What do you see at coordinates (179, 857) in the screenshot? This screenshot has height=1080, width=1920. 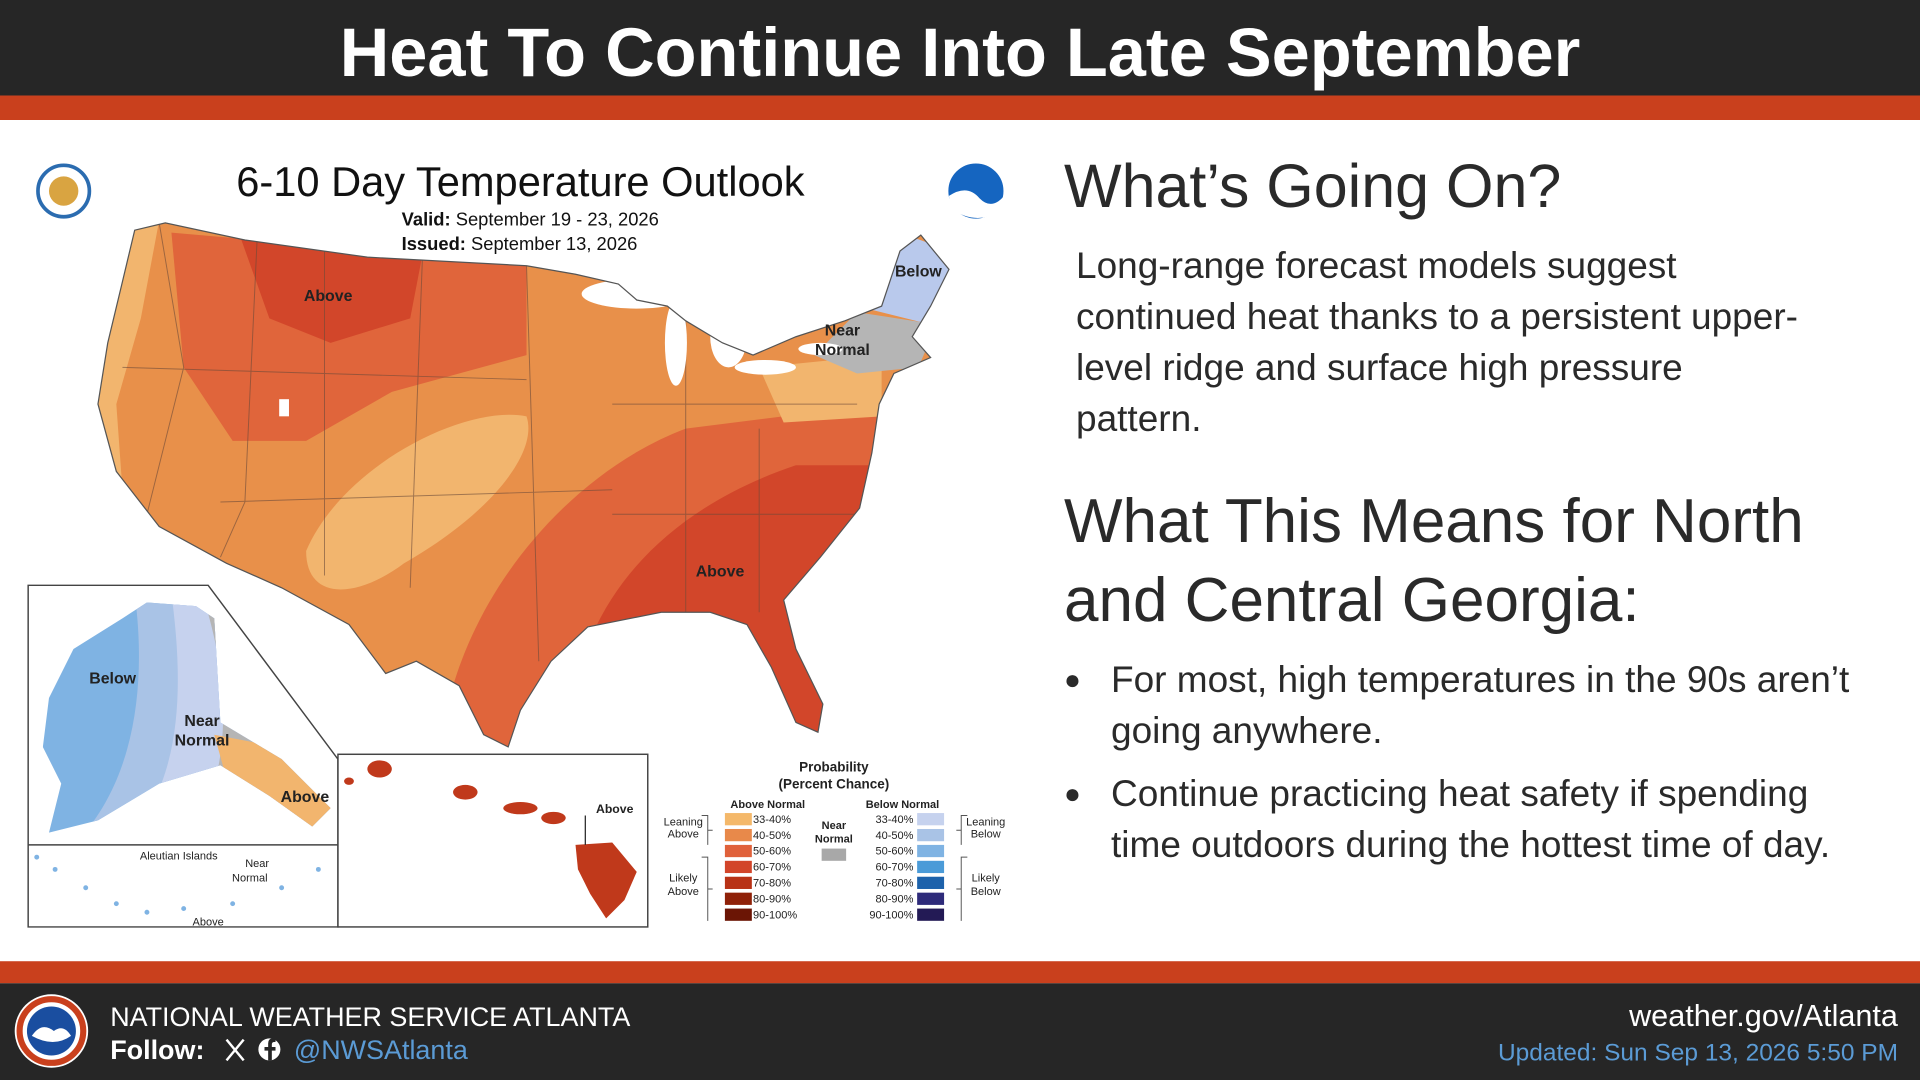 I see `label: Aleutian Islands` at bounding box center [179, 857].